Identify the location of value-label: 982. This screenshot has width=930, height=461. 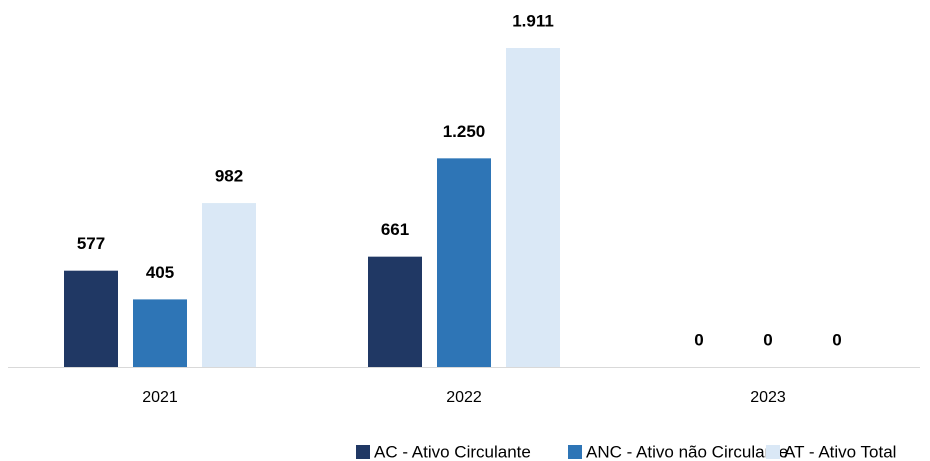
(229, 176).